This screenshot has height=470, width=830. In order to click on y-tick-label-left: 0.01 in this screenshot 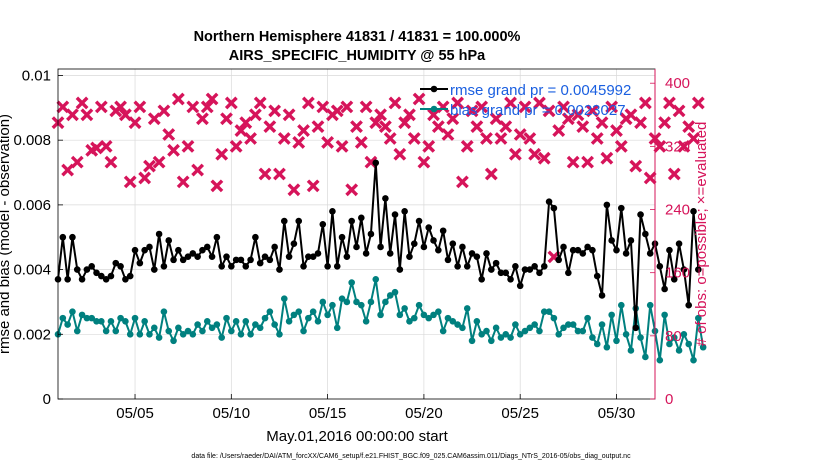, I will do `click(36, 75)`.